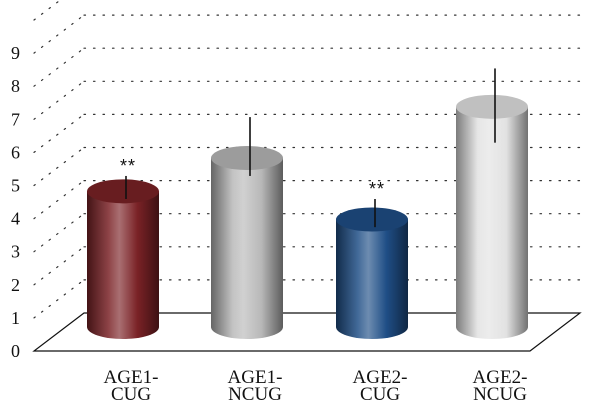 The width and height of the screenshot is (596, 413). I want to click on y-axis-ticks: 0 1 2 3 4 5 6 7 8 9, so click(15, 202).